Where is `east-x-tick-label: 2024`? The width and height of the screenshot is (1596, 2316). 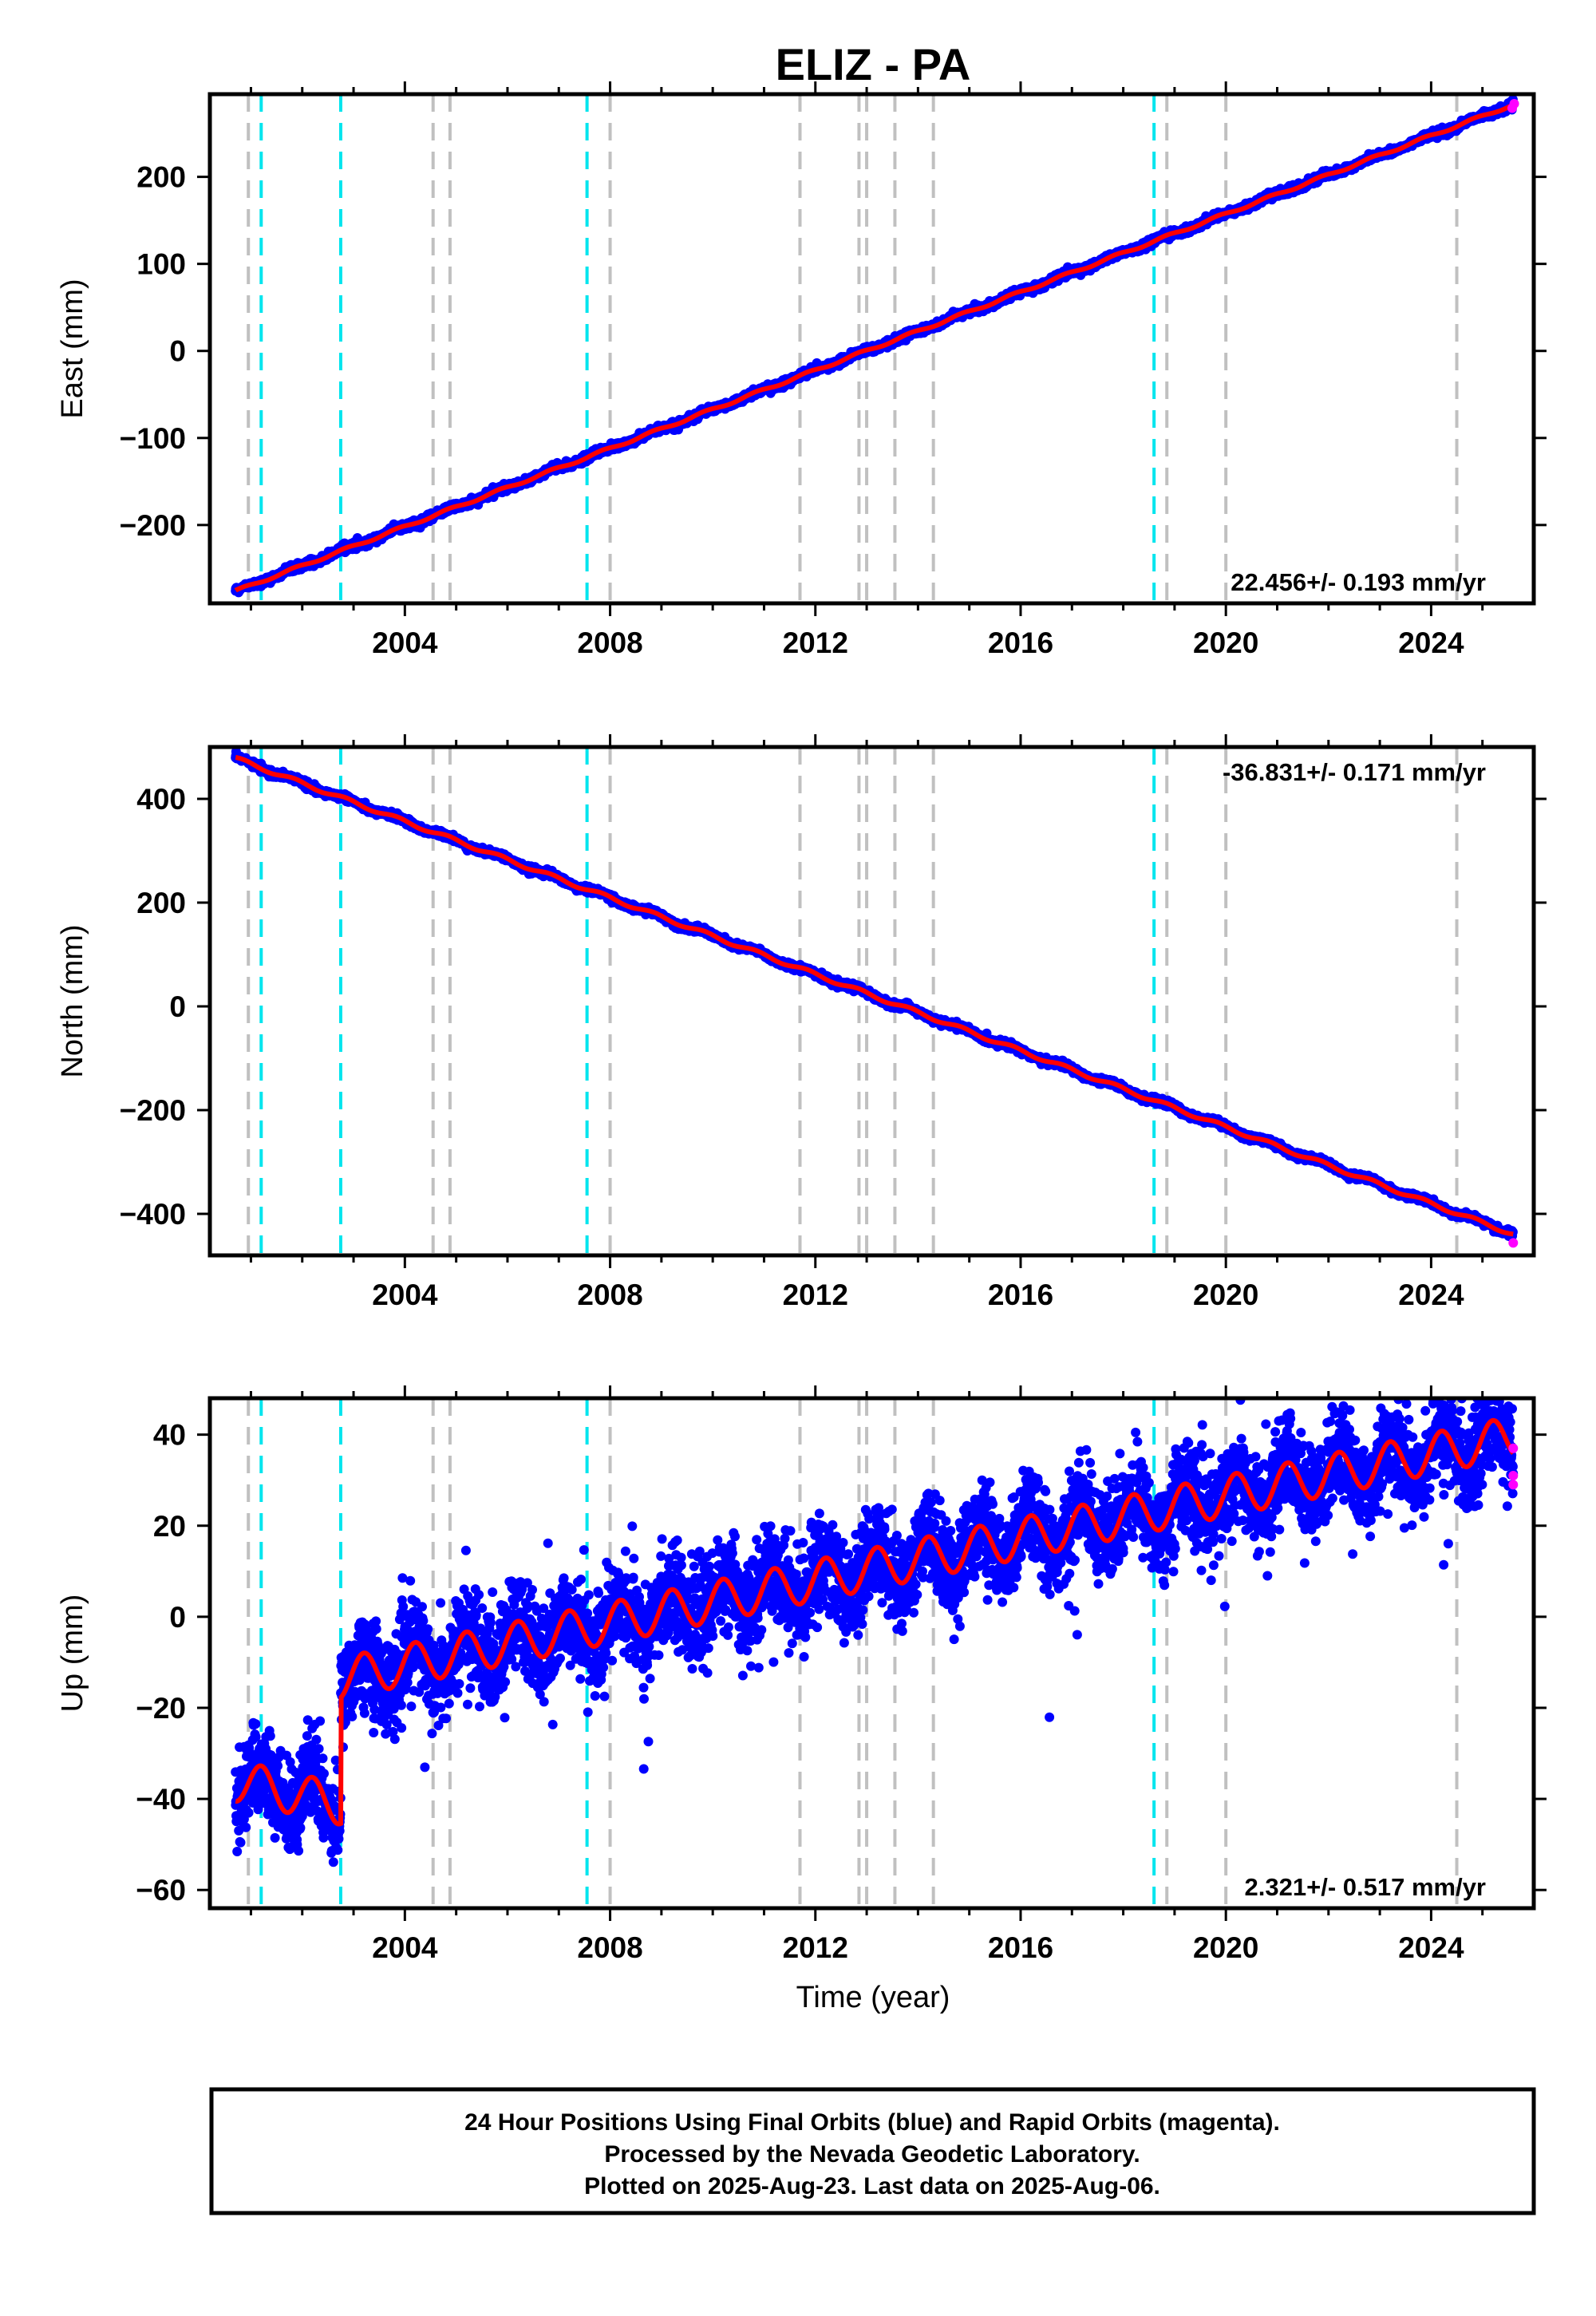 east-x-tick-label: 2024 is located at coordinates (1431, 642).